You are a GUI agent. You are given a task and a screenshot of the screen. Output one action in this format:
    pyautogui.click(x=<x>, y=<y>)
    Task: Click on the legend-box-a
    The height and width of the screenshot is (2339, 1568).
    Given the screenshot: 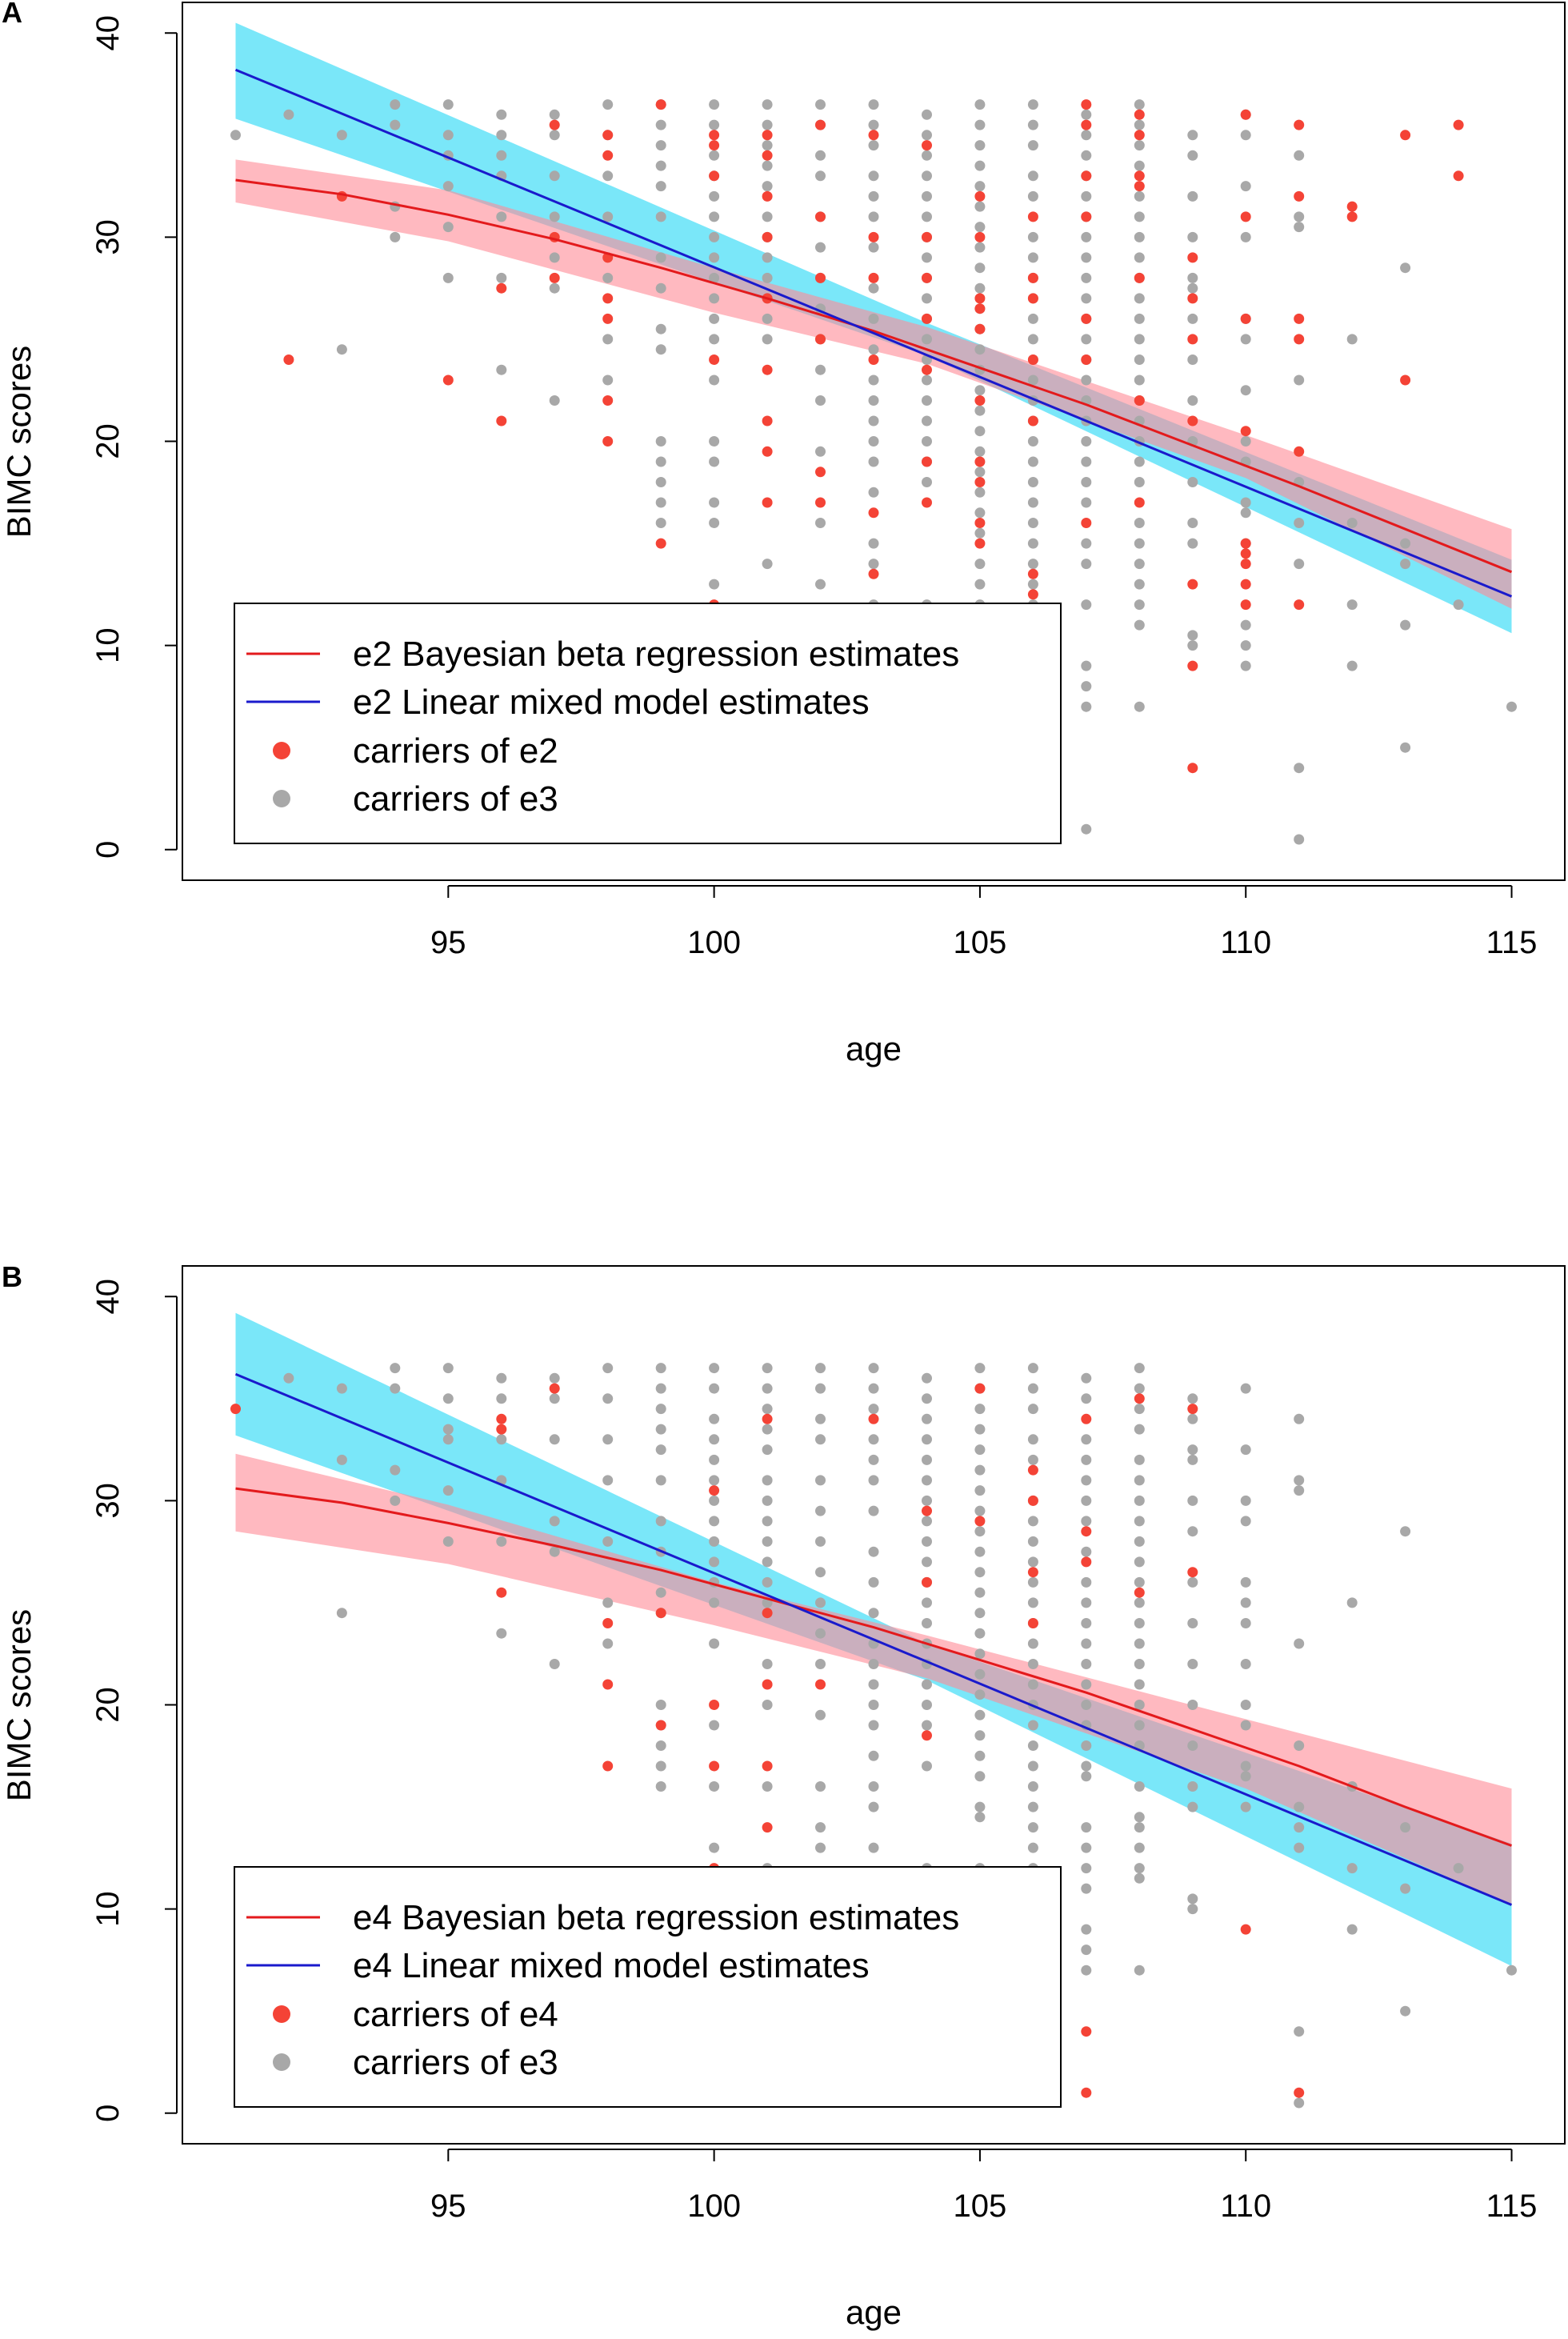 What is the action you would take?
    pyautogui.click(x=648, y=724)
    